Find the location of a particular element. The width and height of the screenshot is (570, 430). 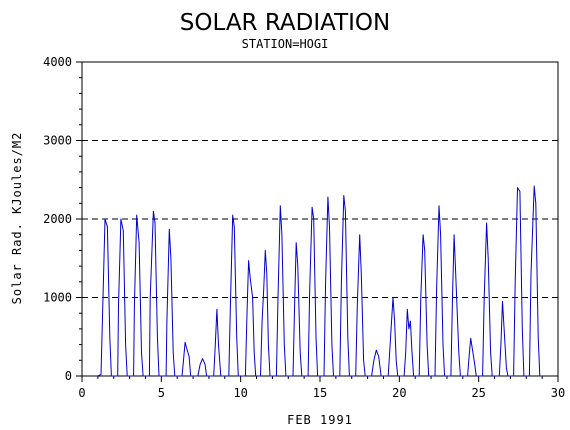

x-tick-label: 20 is located at coordinates (399, 393).